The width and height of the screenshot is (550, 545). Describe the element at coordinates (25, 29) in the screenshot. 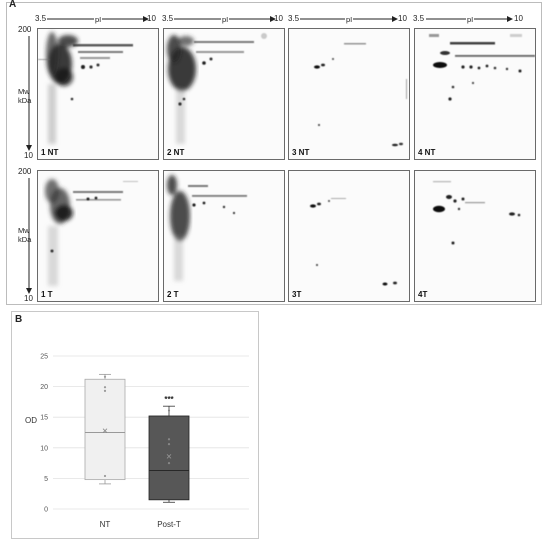

I see `mw-top-row1: 200` at that location.